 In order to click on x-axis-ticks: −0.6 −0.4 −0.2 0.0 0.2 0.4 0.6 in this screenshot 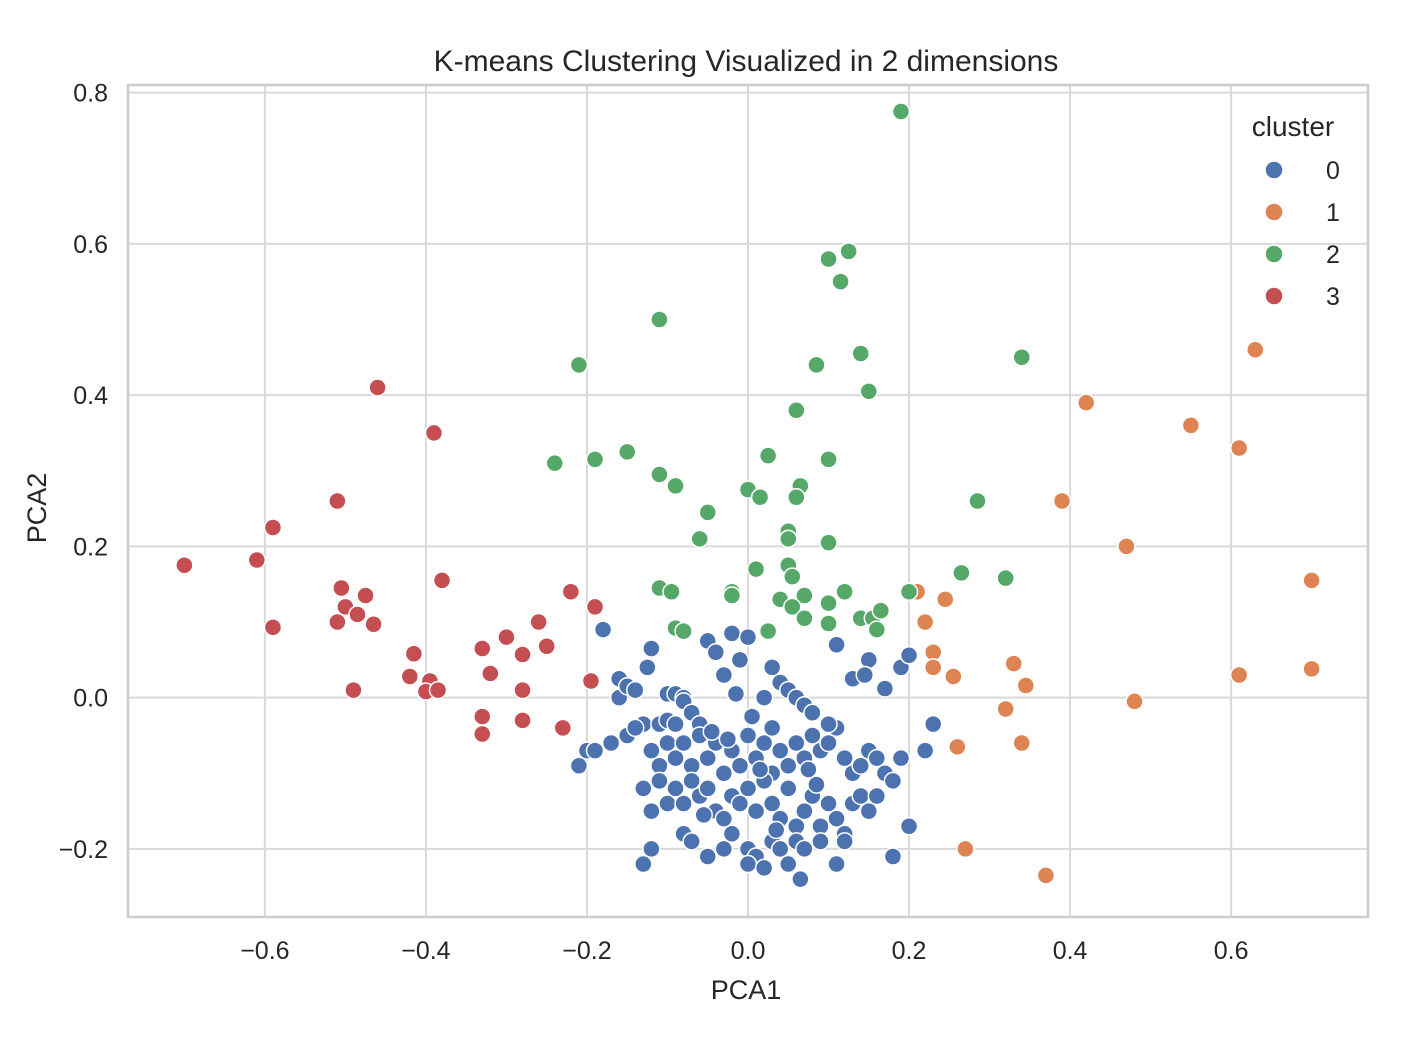, I will do `click(744, 951)`.